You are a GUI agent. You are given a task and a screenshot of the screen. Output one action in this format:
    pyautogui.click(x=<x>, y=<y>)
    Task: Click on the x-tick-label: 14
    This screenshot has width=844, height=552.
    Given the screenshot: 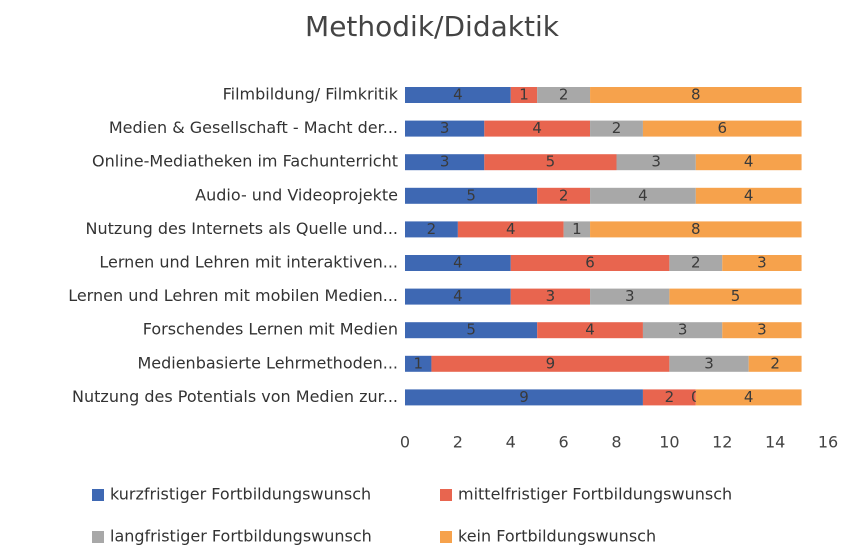 What is the action you would take?
    pyautogui.click(x=775, y=442)
    